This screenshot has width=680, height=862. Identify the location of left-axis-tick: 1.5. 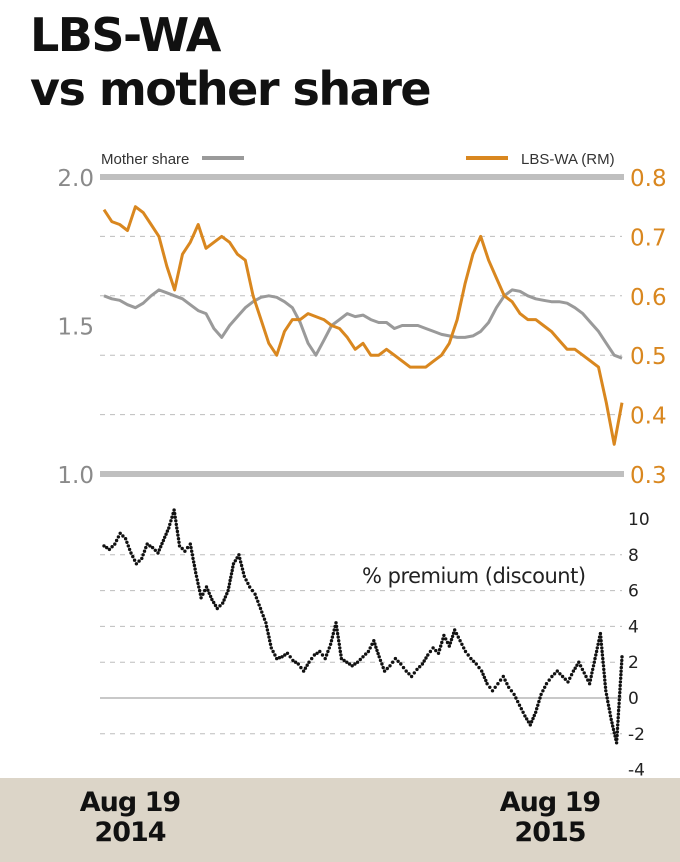
(75, 328).